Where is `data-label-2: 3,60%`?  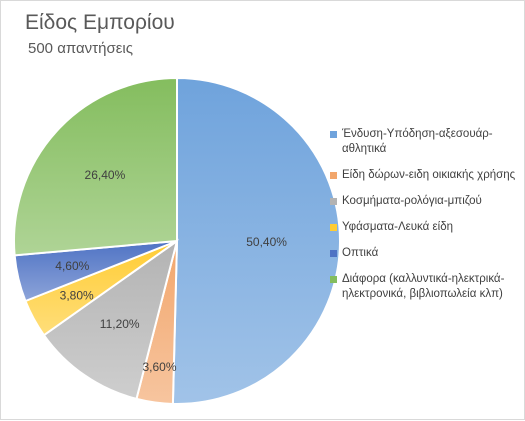
data-label-2: 3,60% is located at coordinates (159, 367).